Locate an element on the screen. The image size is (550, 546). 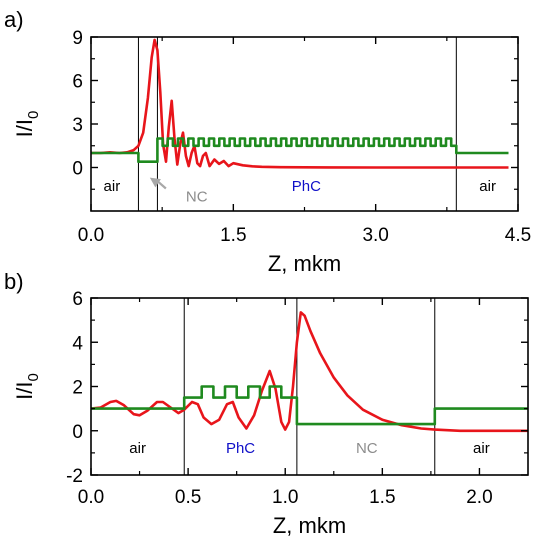
x-tick-label: 1.0 is located at coordinates (285, 497).